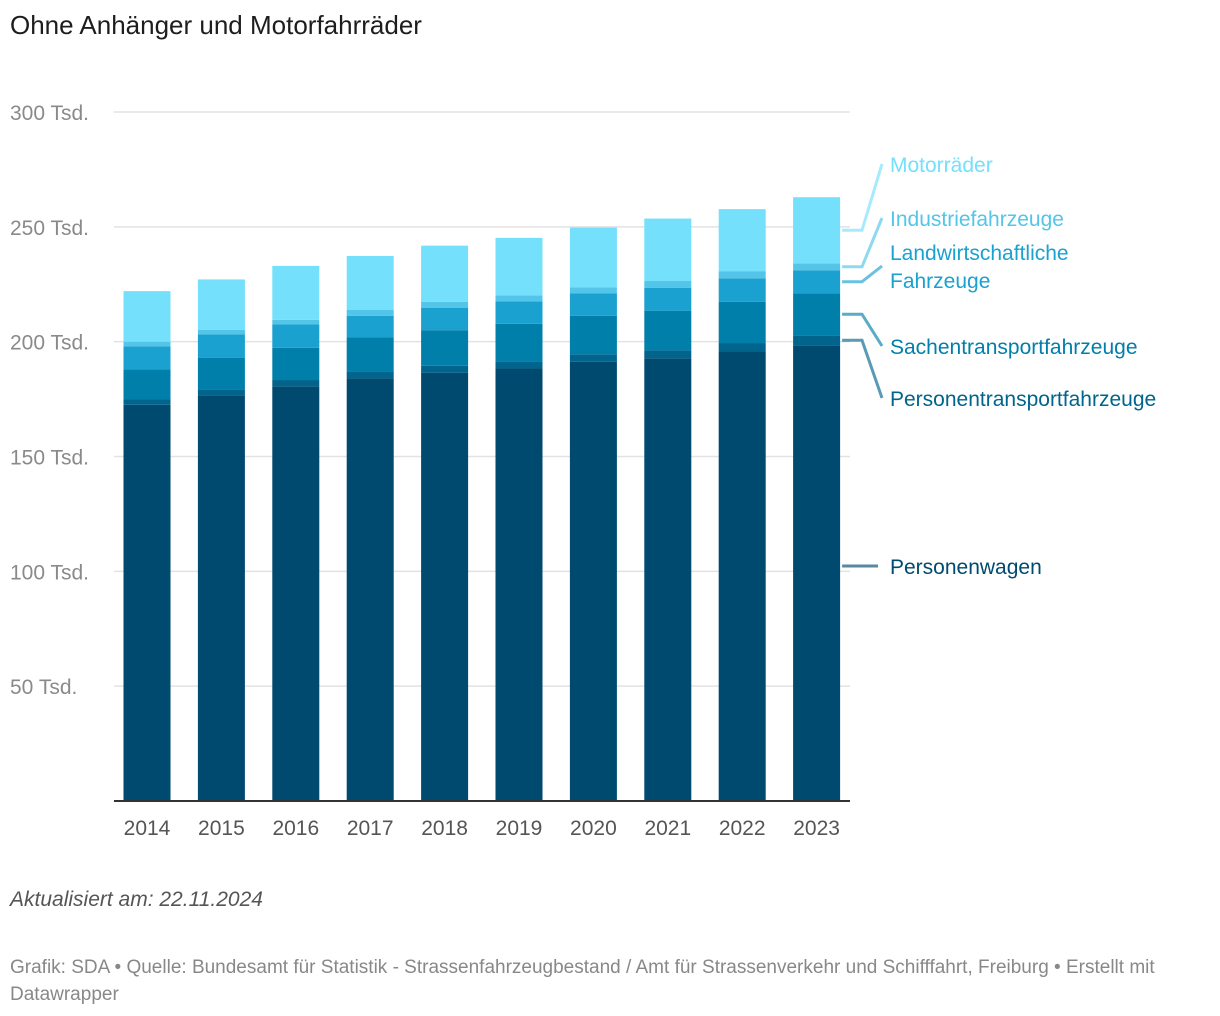 Image resolution: width=1220 pixels, height=1016 pixels. Describe the element at coordinates (1023, 399) in the screenshot. I see `legend-label: Personentransportfahrzeuge` at that location.